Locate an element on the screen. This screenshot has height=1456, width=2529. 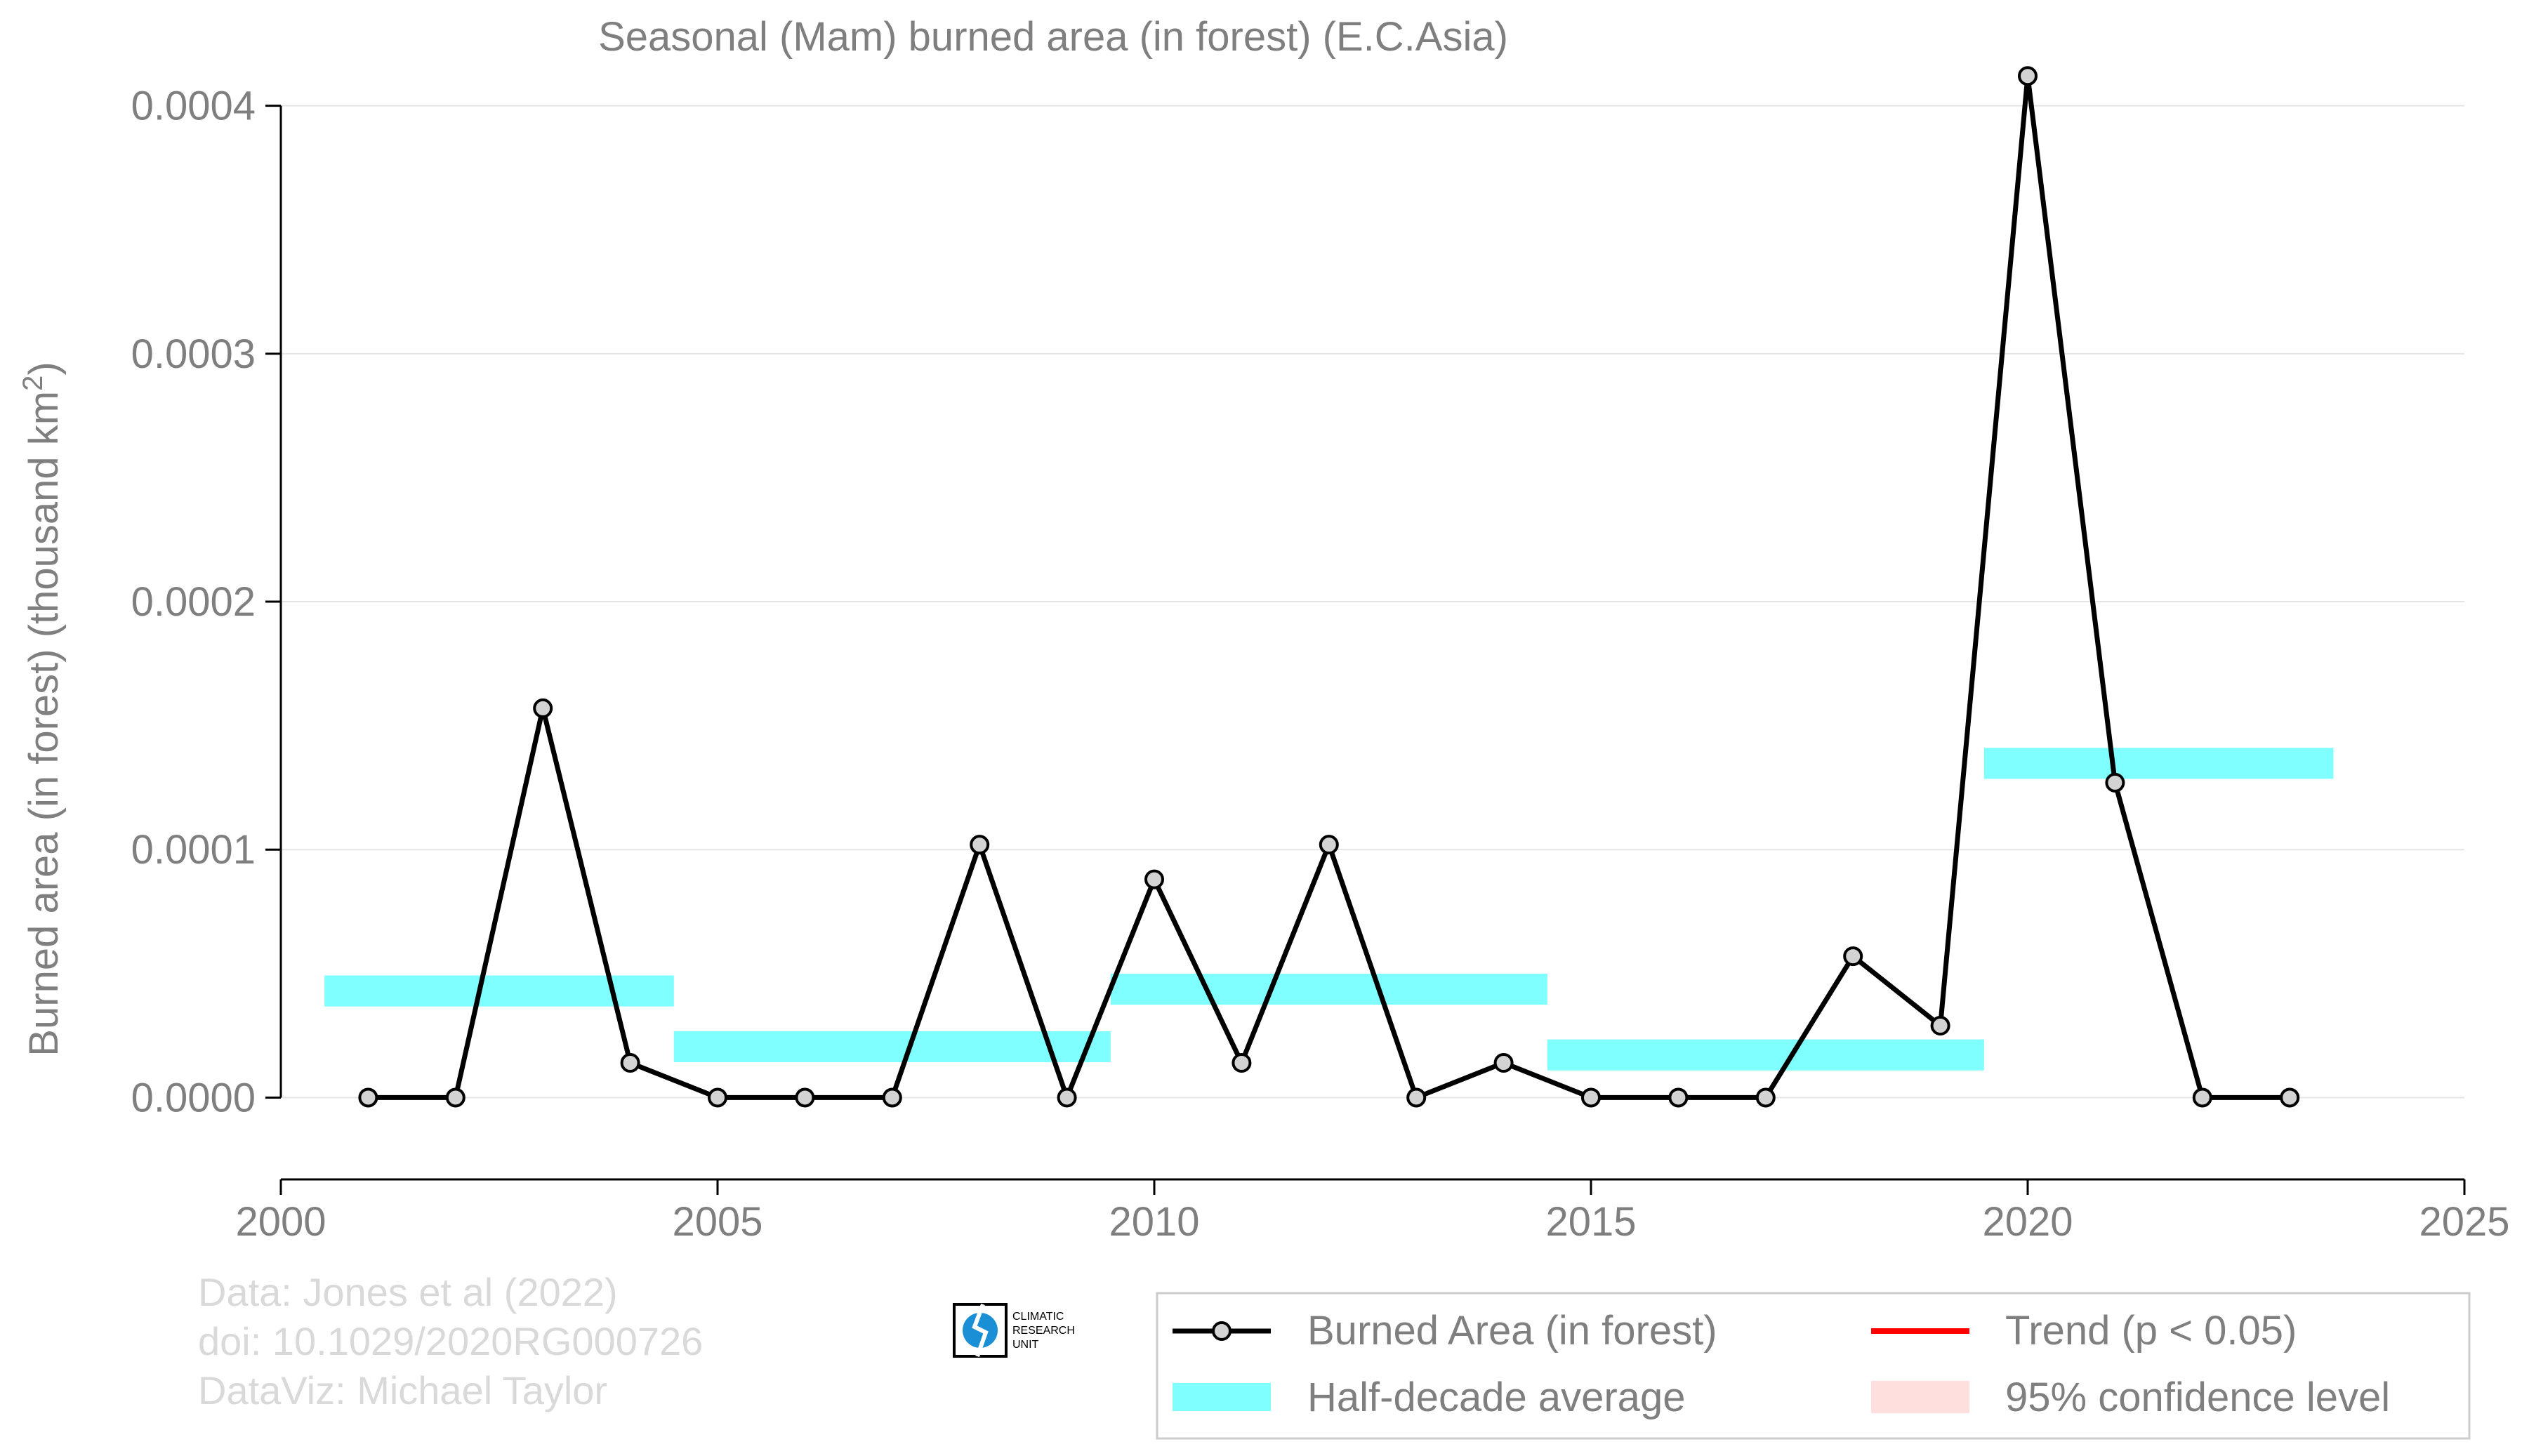
legend-series-marker is located at coordinates (1222, 1331).